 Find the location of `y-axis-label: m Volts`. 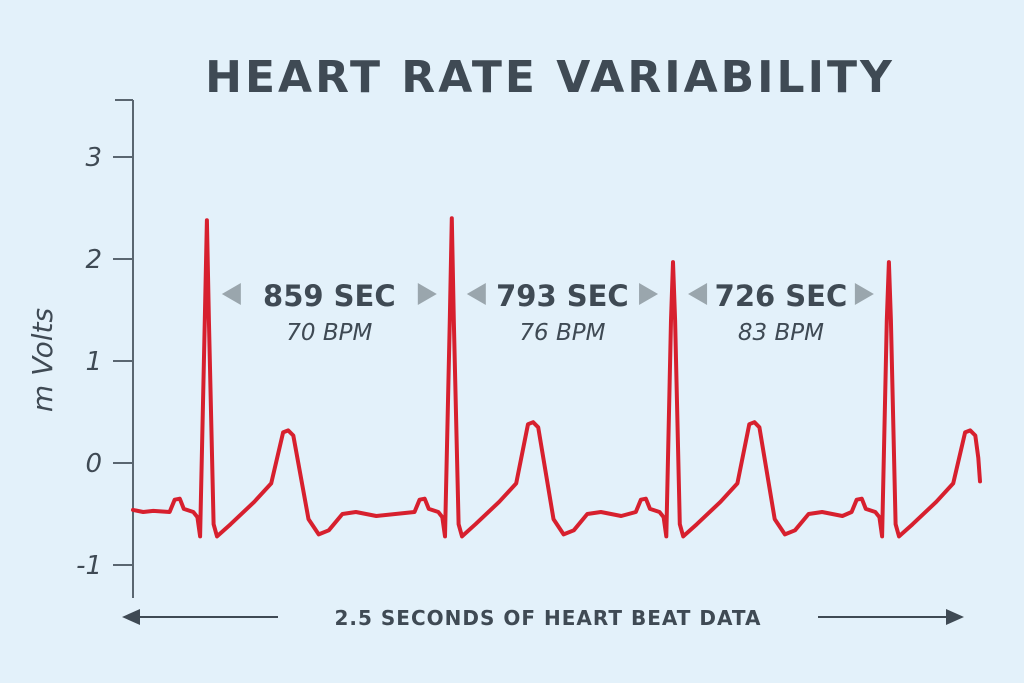

y-axis-label: m Volts is located at coordinates (42, 360).